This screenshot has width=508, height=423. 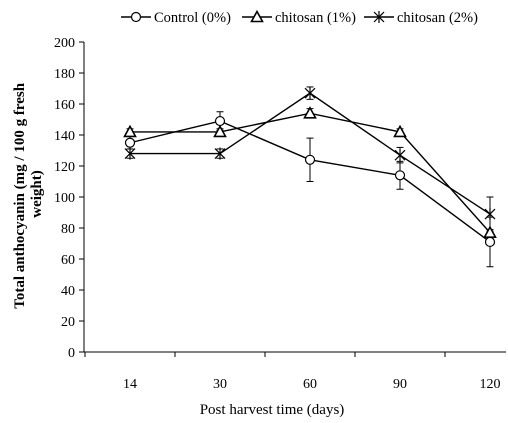 I want to click on legend-entry-1: Control (0%), so click(x=176, y=18).